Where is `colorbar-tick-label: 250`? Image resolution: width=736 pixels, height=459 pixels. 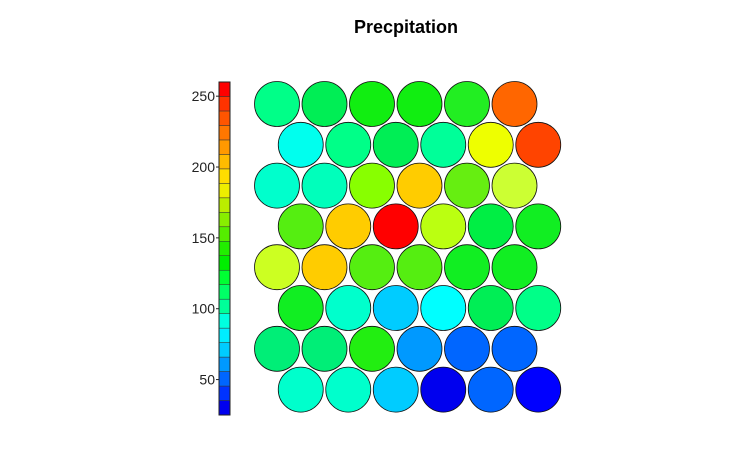
colorbar-tick-label: 250 is located at coordinates (204, 96).